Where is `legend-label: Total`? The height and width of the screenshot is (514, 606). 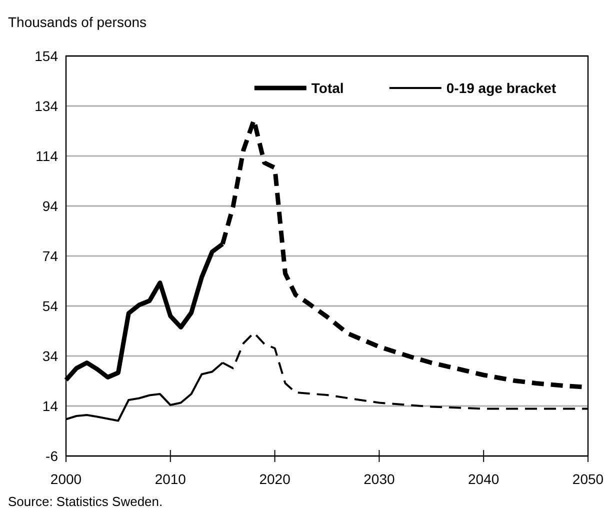 legend-label: Total is located at coordinates (327, 88).